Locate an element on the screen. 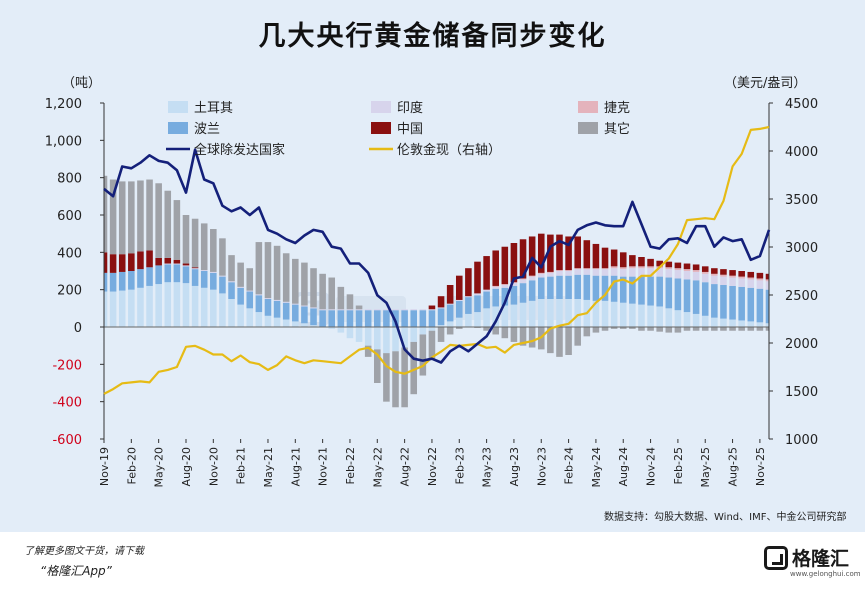 The width and height of the screenshot is (865, 598). legend-swatch-india is located at coordinates (381, 107).